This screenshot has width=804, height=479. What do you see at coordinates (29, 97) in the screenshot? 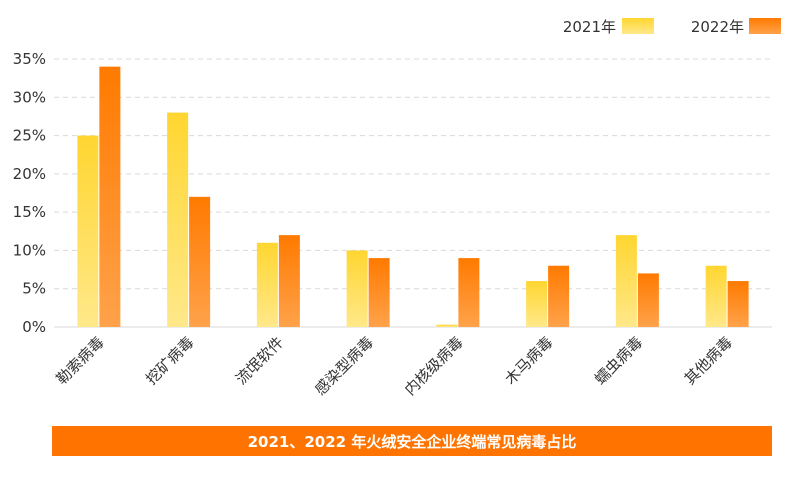
I see `y-tick-label: 30%` at bounding box center [29, 97].